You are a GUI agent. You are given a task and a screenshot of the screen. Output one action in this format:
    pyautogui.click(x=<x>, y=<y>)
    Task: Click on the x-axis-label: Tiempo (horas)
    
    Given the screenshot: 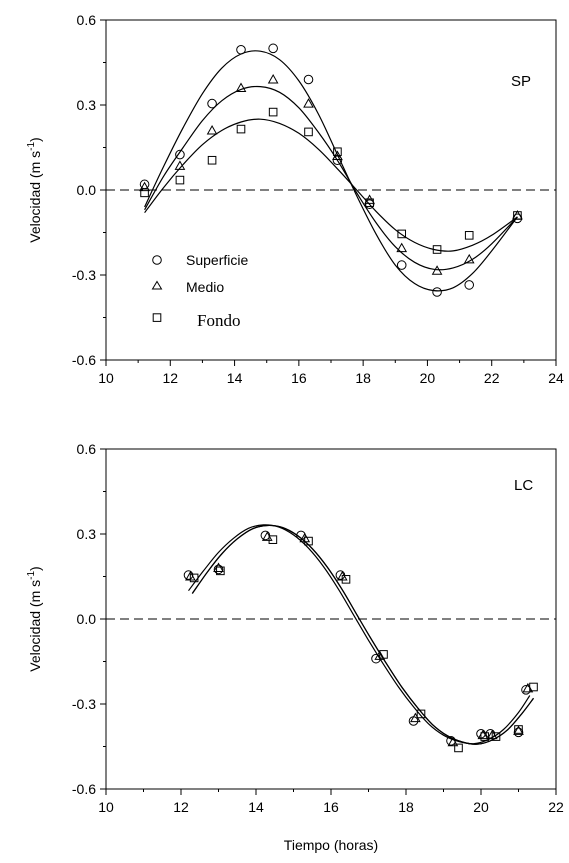 What is the action you would take?
    pyautogui.click(x=331, y=845)
    